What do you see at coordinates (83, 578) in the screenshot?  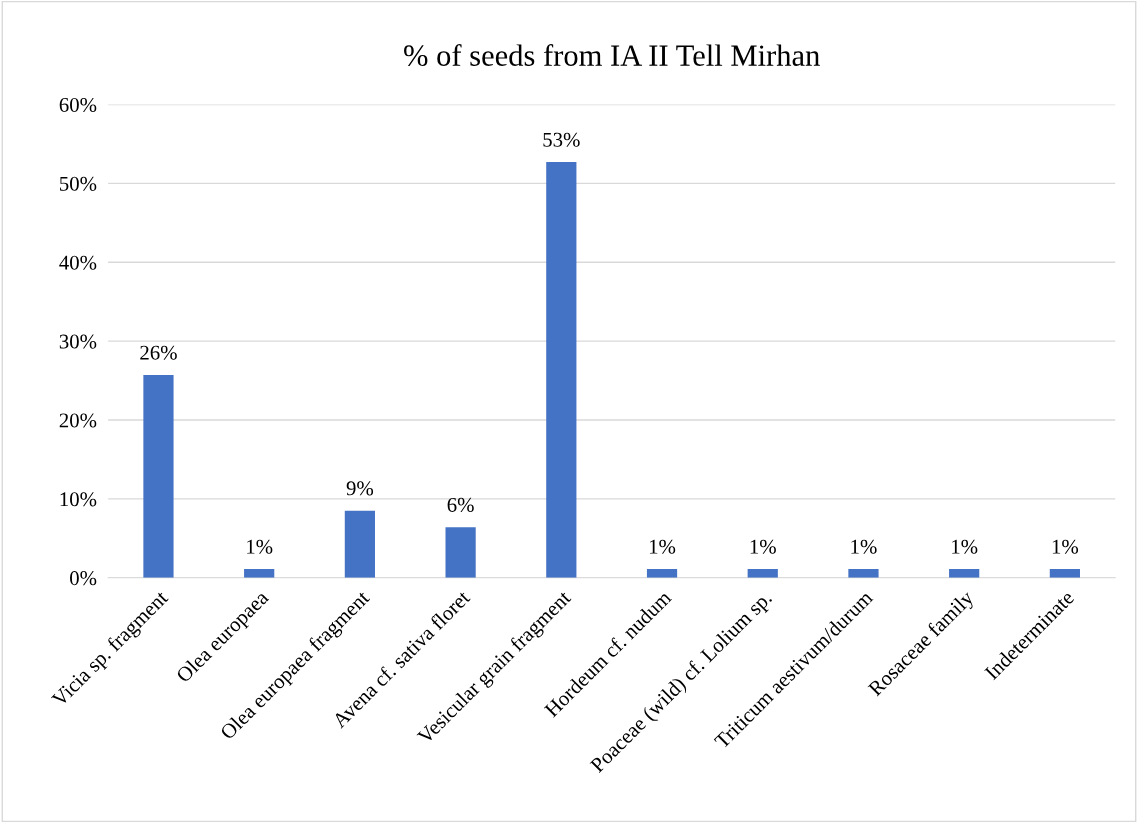 I see `y-tick-label: 0%` at bounding box center [83, 578].